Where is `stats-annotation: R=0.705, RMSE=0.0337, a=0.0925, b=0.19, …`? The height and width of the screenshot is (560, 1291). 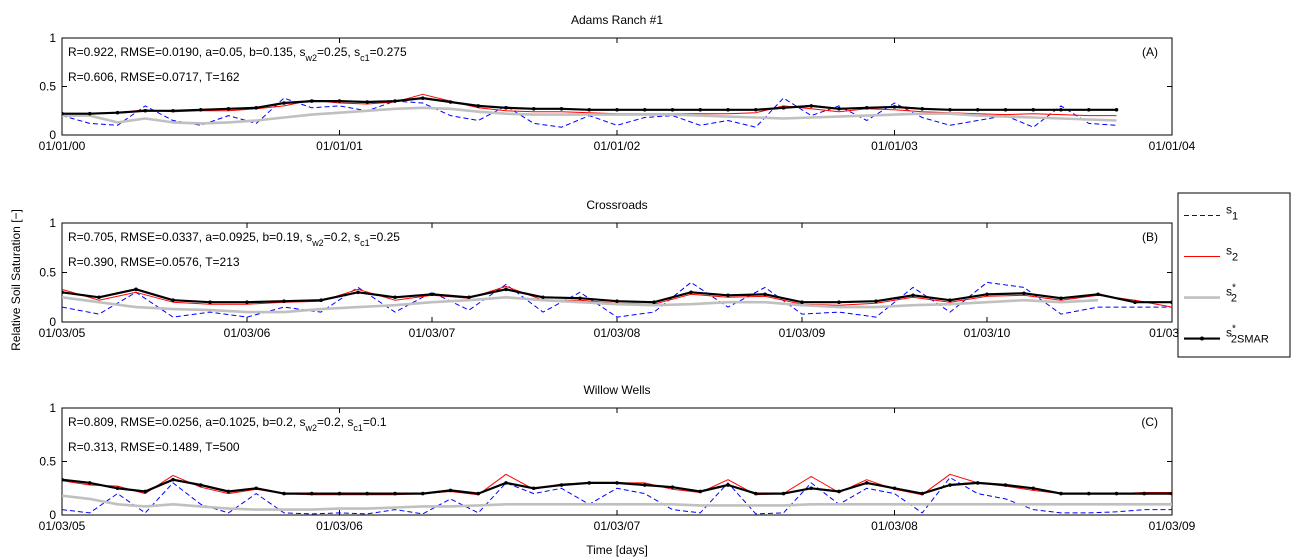 stats-annotation: R=0.705, RMSE=0.0337, a=0.0925, b=0.19, … is located at coordinates (234, 239).